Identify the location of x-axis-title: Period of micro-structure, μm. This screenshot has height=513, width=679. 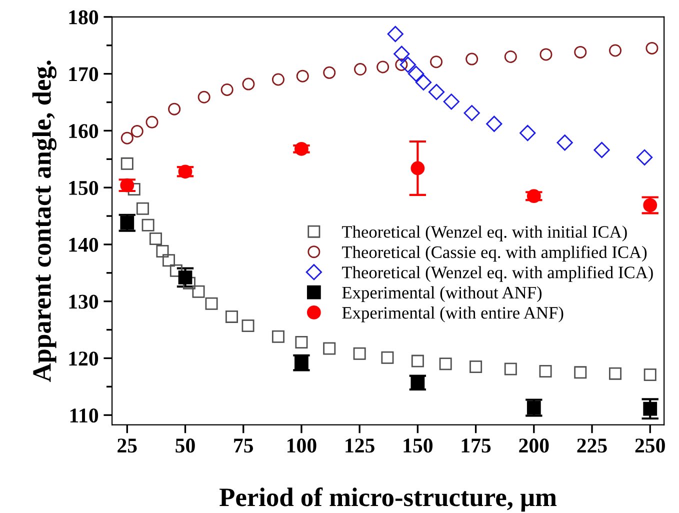
(388, 499).